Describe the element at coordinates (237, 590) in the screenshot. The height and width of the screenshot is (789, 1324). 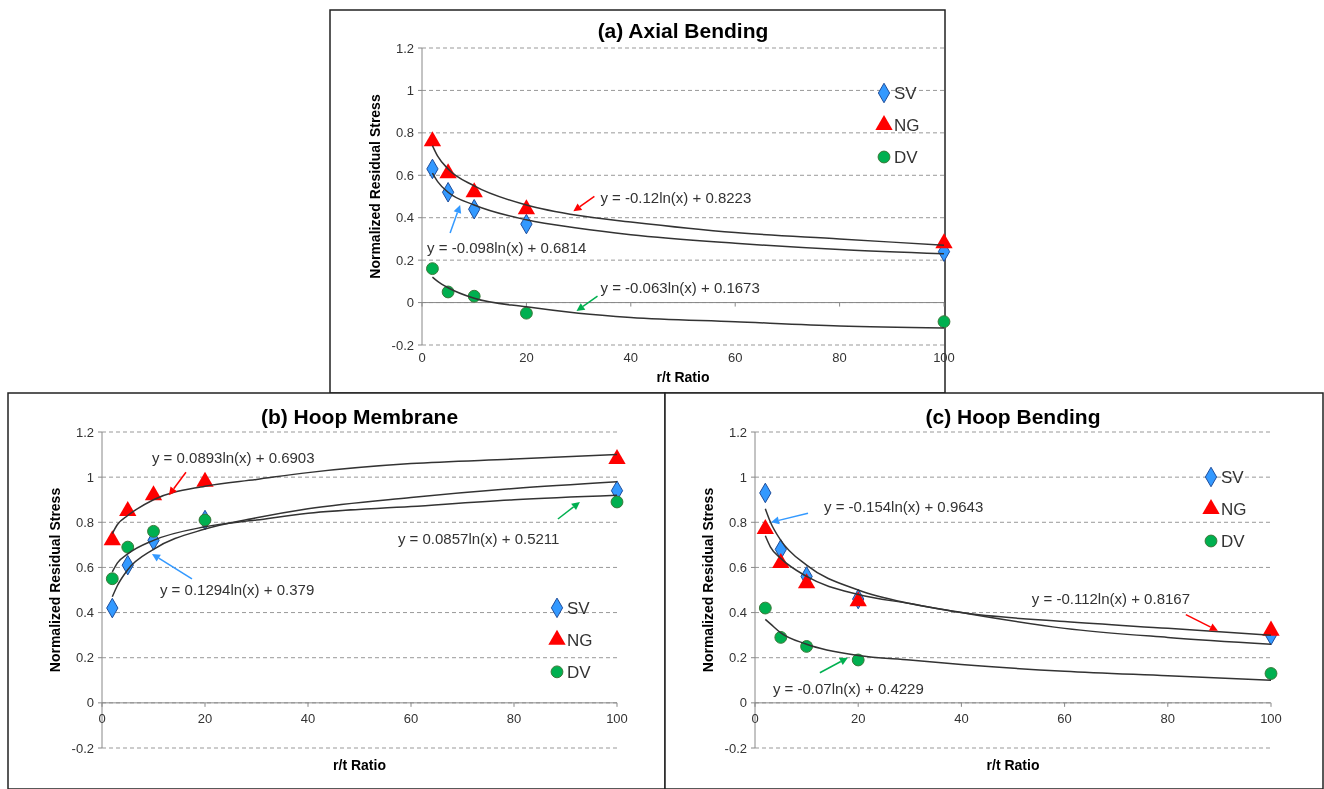
I see `annotation: y = 0.1294ln(x) + 0.379` at that location.